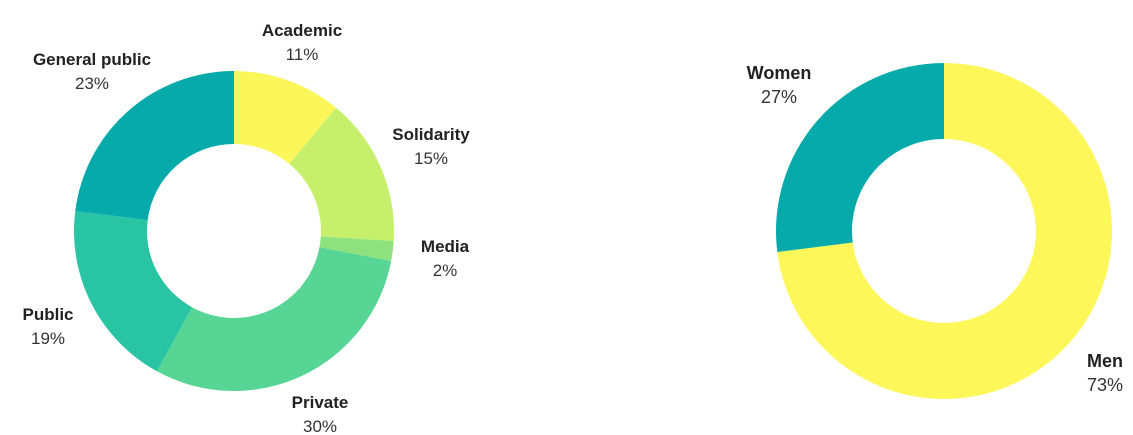  What do you see at coordinates (133, 291) in the screenshot?
I see `slice-public` at bounding box center [133, 291].